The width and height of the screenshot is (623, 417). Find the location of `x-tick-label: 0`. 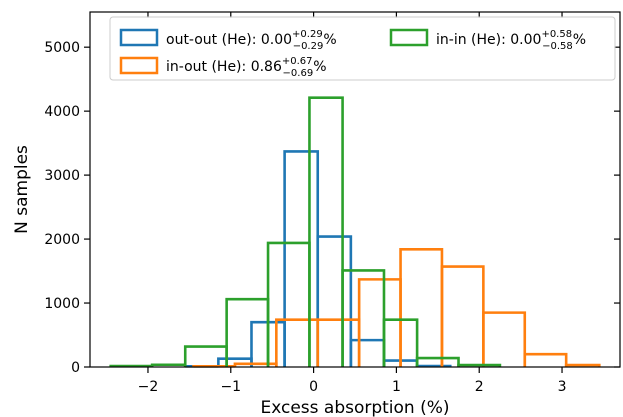

x-tick-label: 0 is located at coordinates (313, 387).